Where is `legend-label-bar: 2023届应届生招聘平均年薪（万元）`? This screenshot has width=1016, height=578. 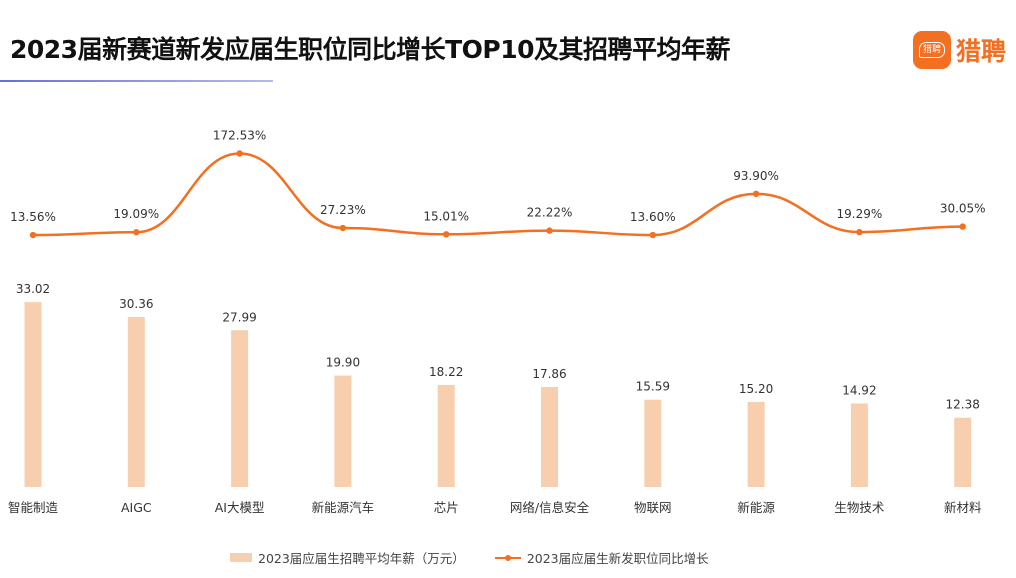
legend-label-bar: 2023届应届生招聘平均年薪（万元） is located at coordinates (361, 558).